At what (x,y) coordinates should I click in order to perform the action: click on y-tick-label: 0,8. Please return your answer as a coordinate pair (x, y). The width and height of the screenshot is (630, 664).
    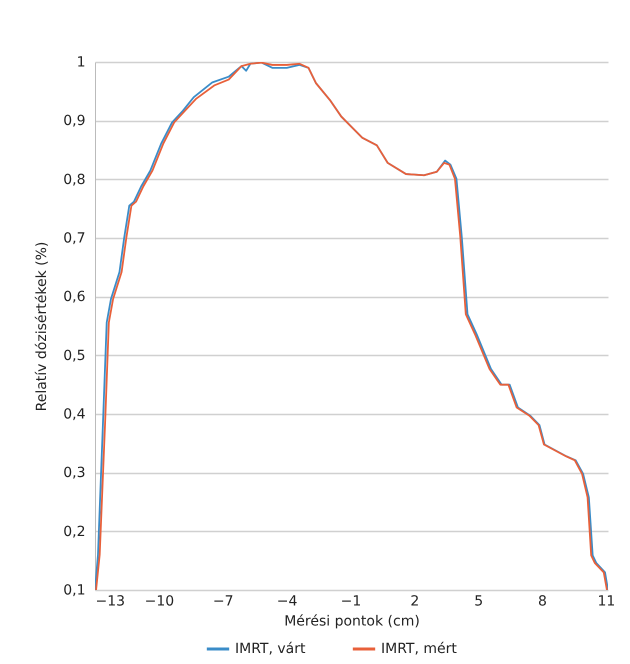
    Looking at the image, I should click on (74, 180).